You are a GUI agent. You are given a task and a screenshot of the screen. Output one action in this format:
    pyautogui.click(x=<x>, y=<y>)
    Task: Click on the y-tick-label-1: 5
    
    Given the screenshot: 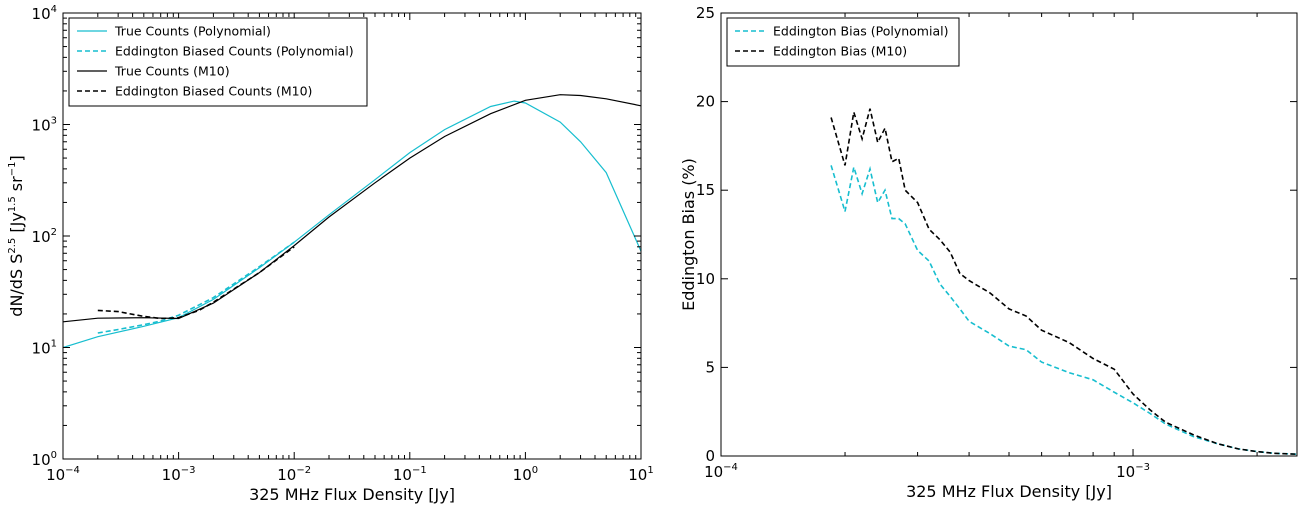 What is the action you would take?
    pyautogui.click(x=710, y=367)
    